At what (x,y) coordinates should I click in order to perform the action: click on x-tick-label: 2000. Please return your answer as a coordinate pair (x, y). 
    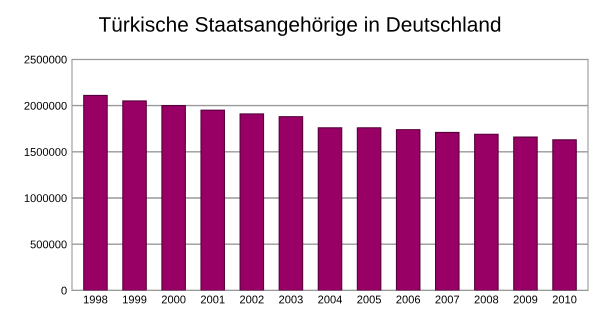
    Looking at the image, I should click on (174, 300).